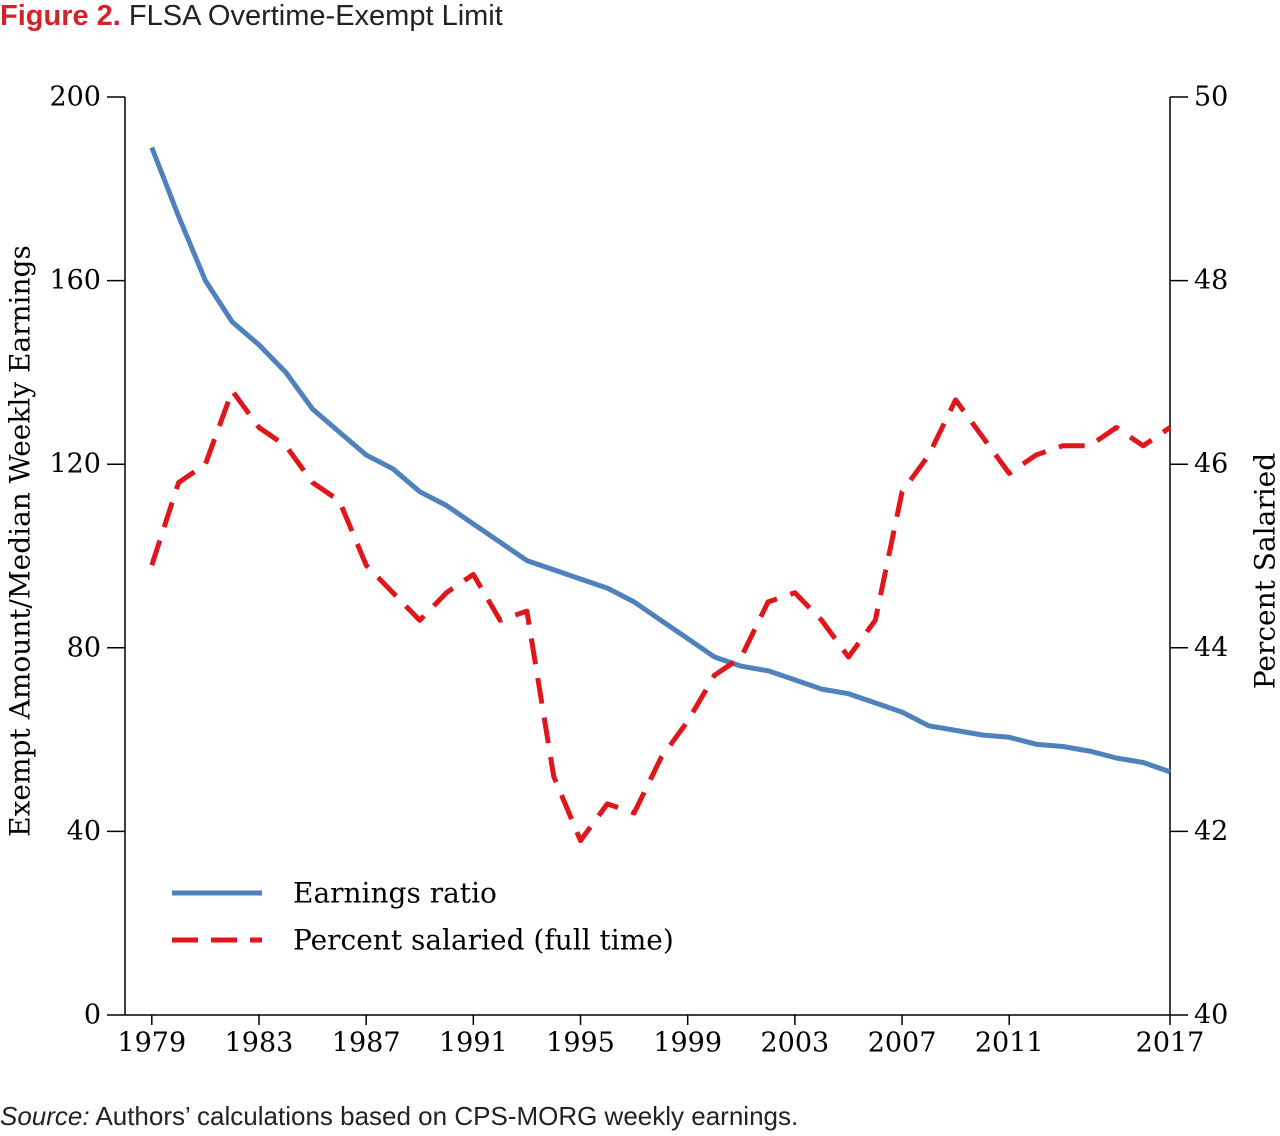 This screenshot has height=1136, width=1280. I want to click on x-tick-label: 1991, so click(473, 1043).